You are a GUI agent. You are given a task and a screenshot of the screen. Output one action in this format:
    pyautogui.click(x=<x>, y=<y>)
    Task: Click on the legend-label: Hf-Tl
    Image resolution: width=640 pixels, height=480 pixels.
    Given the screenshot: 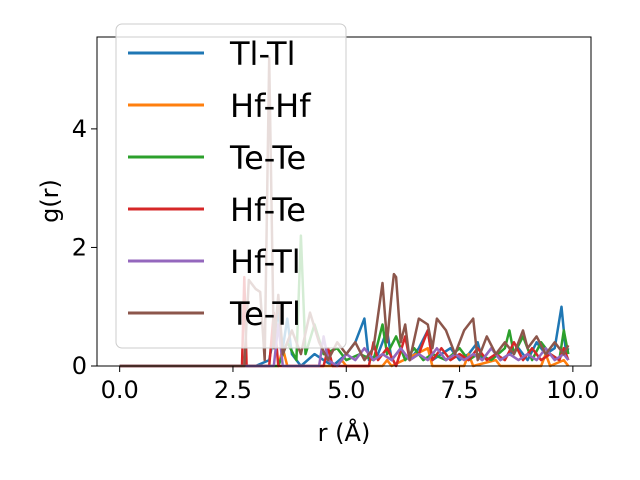 What is the action you would take?
    pyautogui.click(x=265, y=262)
    